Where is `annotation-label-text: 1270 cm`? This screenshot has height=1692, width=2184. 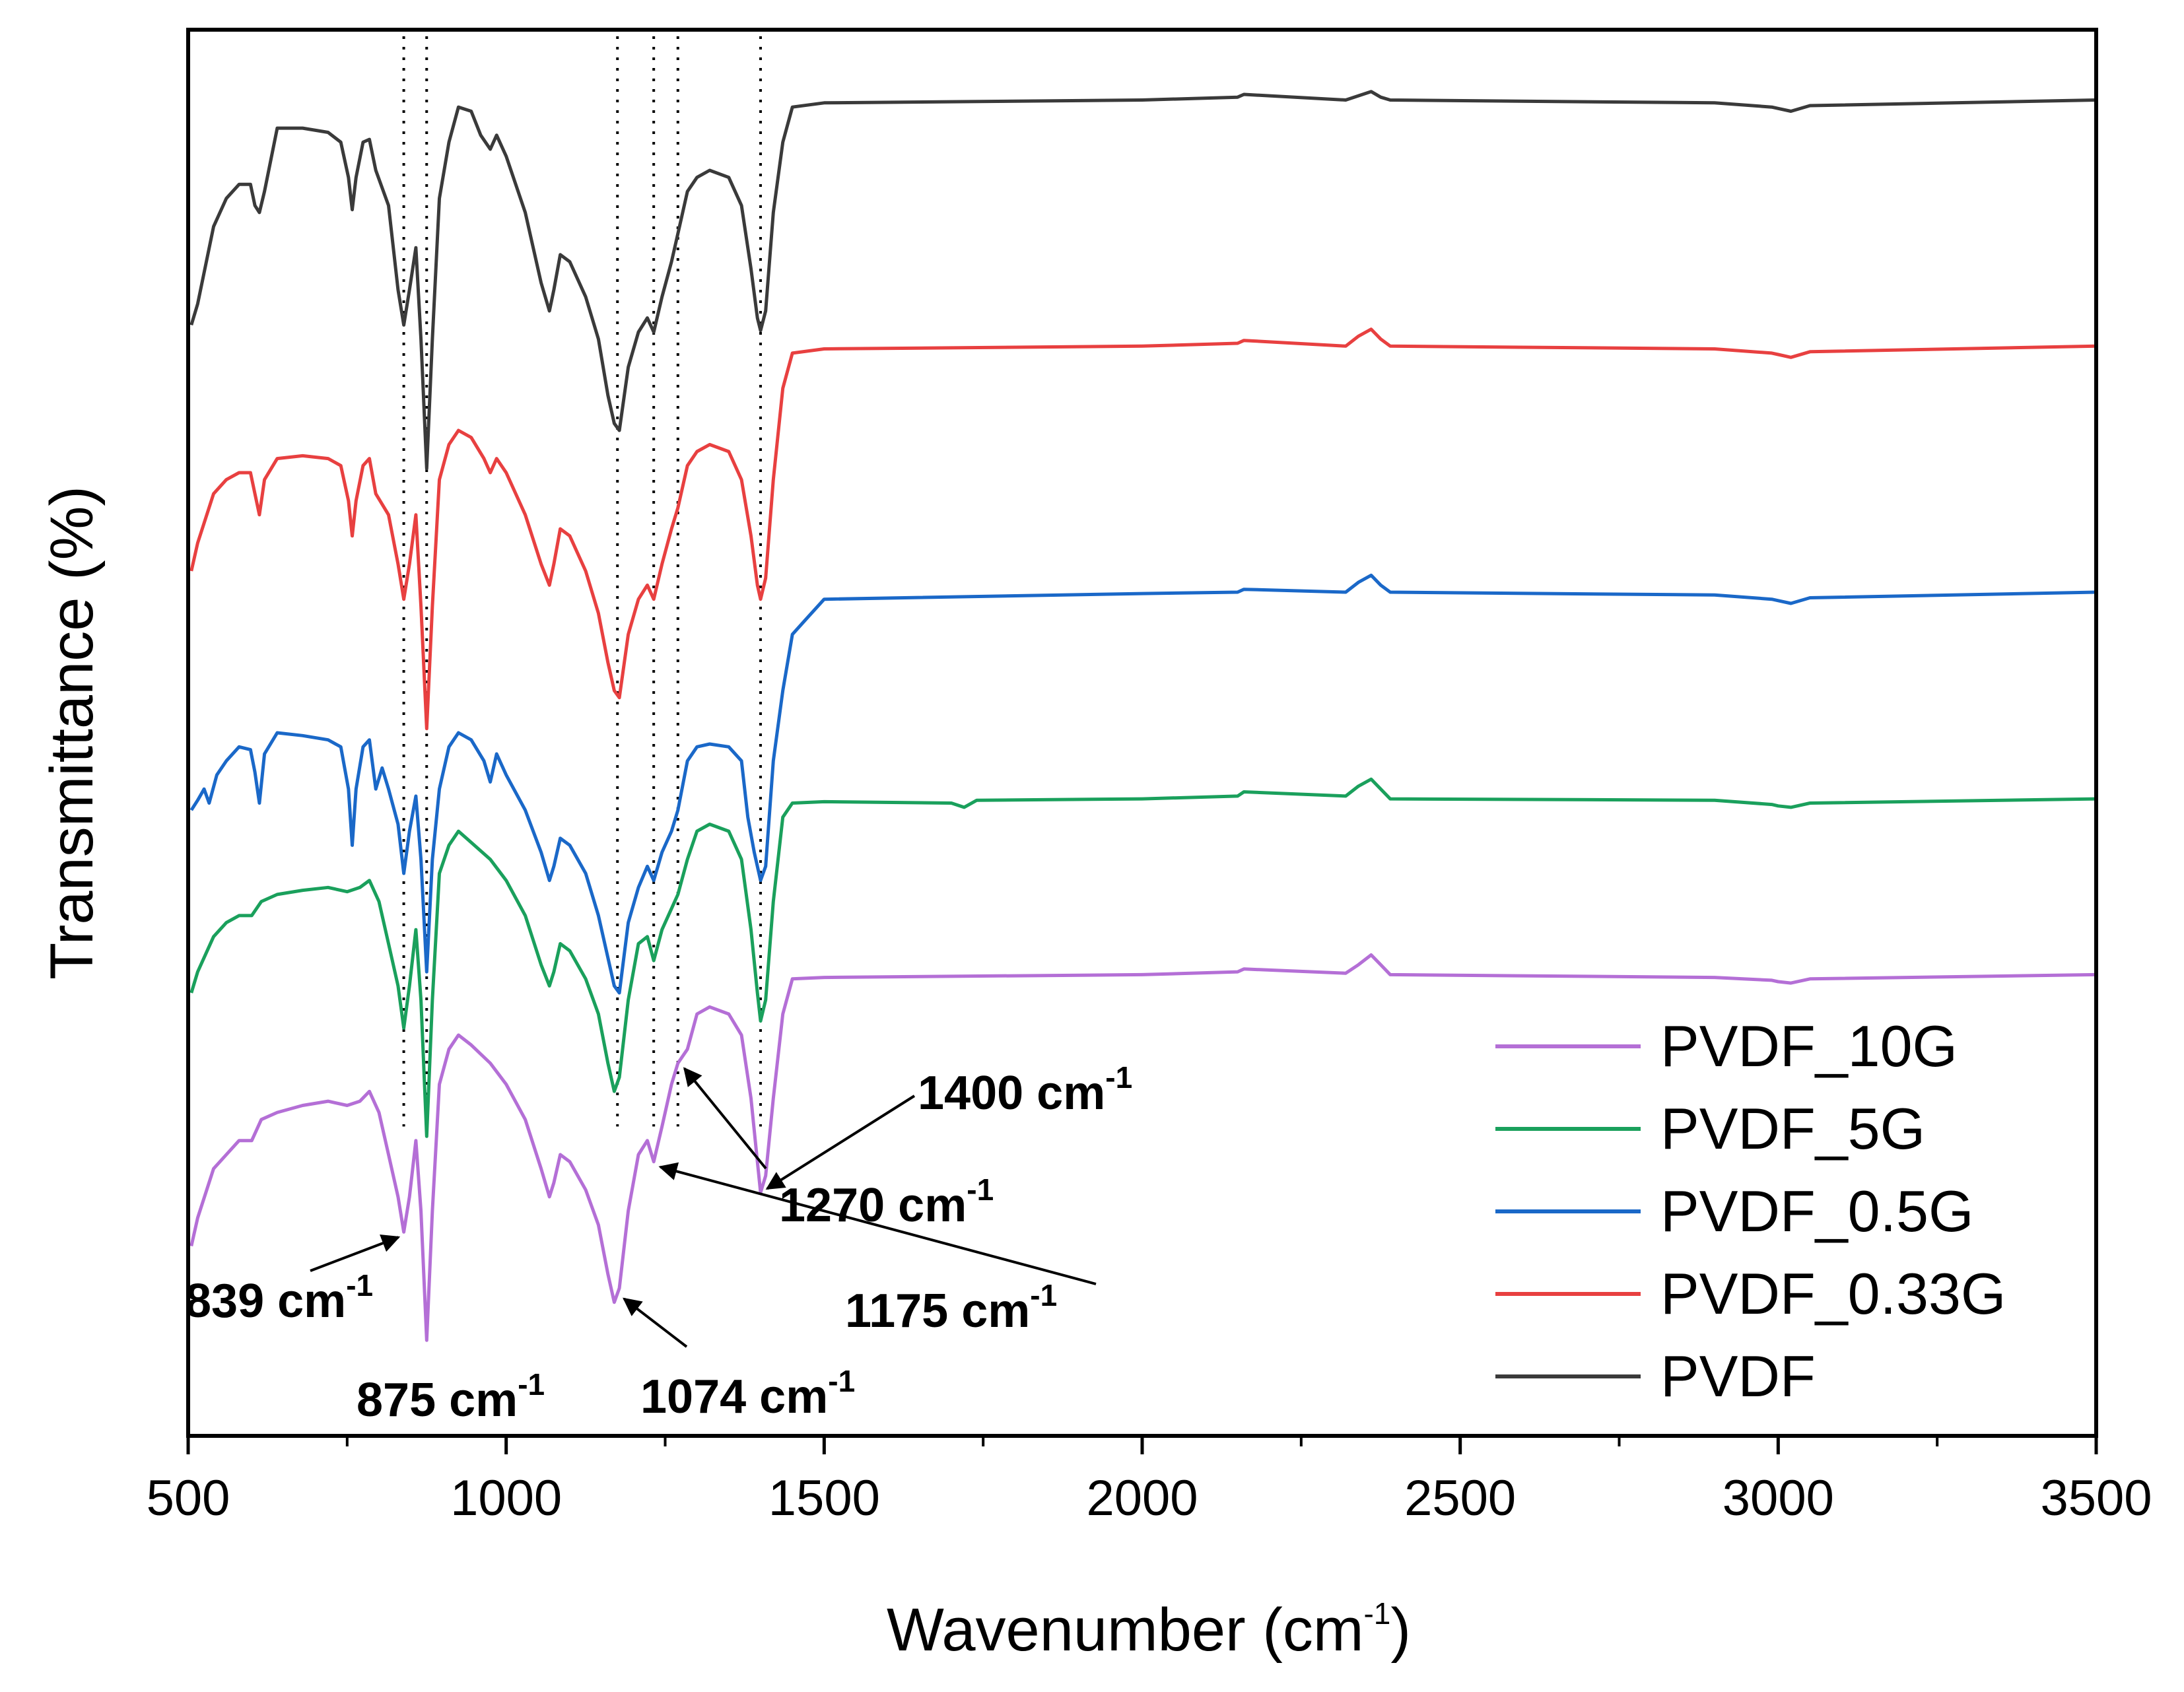
annotation-label-text: 1270 cm is located at coordinates (873, 1205).